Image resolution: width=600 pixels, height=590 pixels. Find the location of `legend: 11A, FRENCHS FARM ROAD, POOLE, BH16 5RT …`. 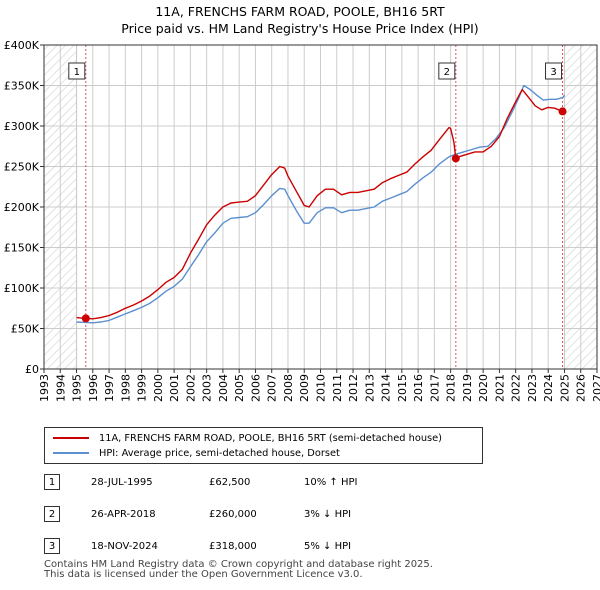

legend: 11A, FRENCHS FARM ROAD, POOLE, BH16 5RT … is located at coordinates (263, 445).